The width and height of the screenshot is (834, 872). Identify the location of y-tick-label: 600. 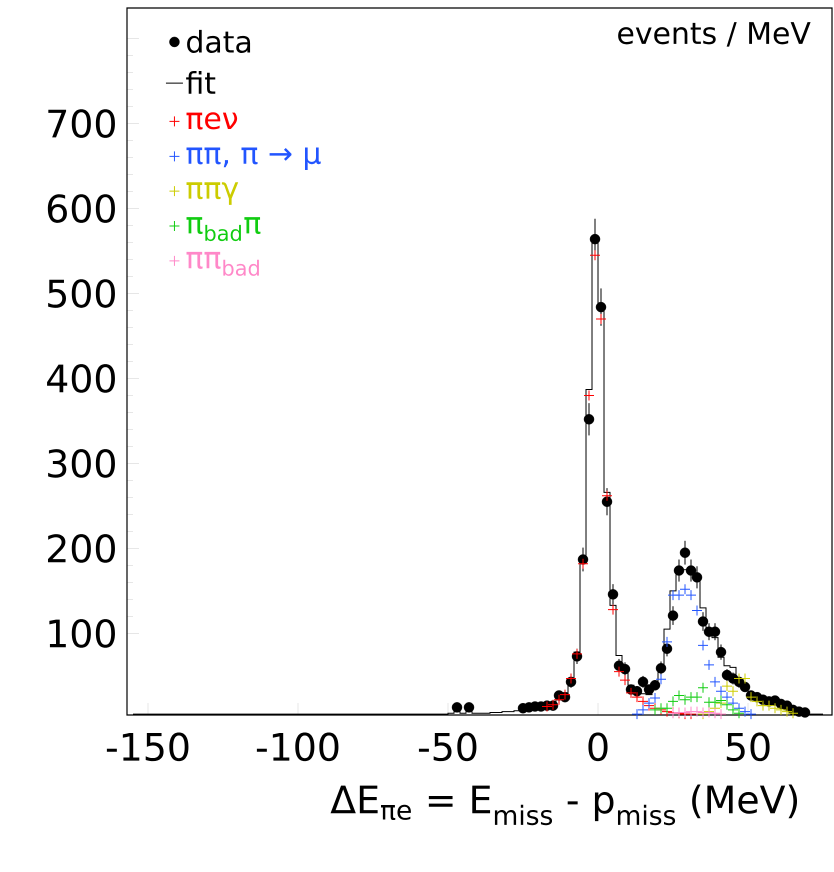
(81, 208).